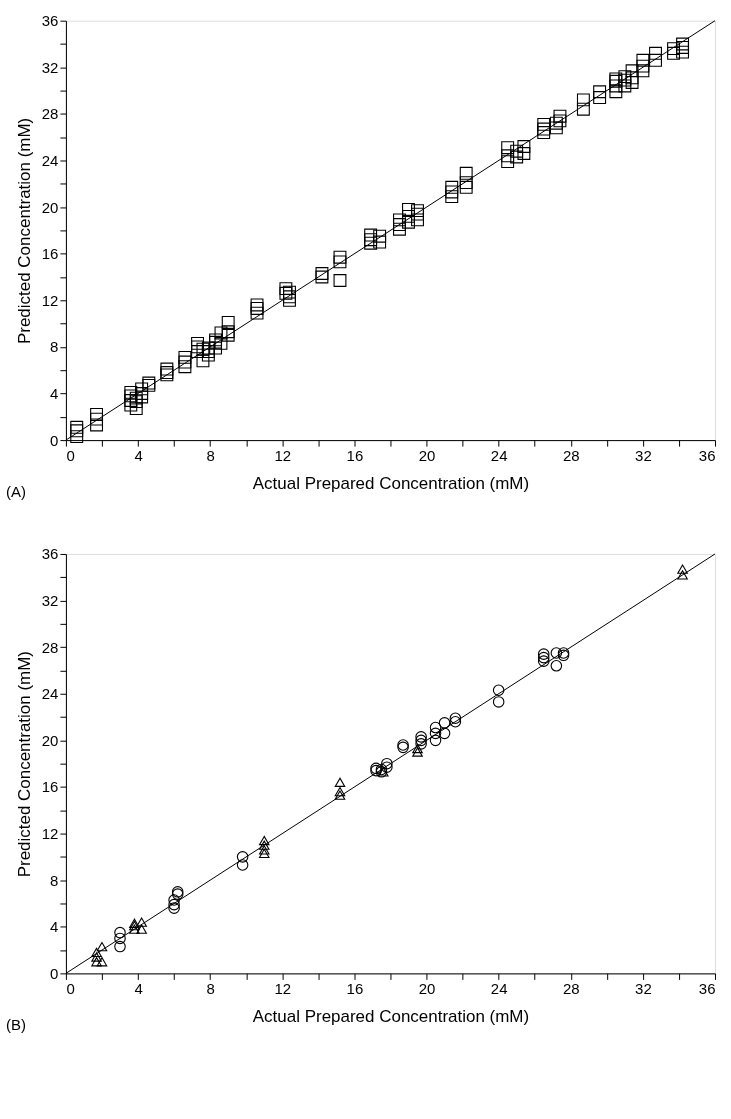 This screenshot has width=731, height=1119. I want to click on text: (A), so click(15, 492).